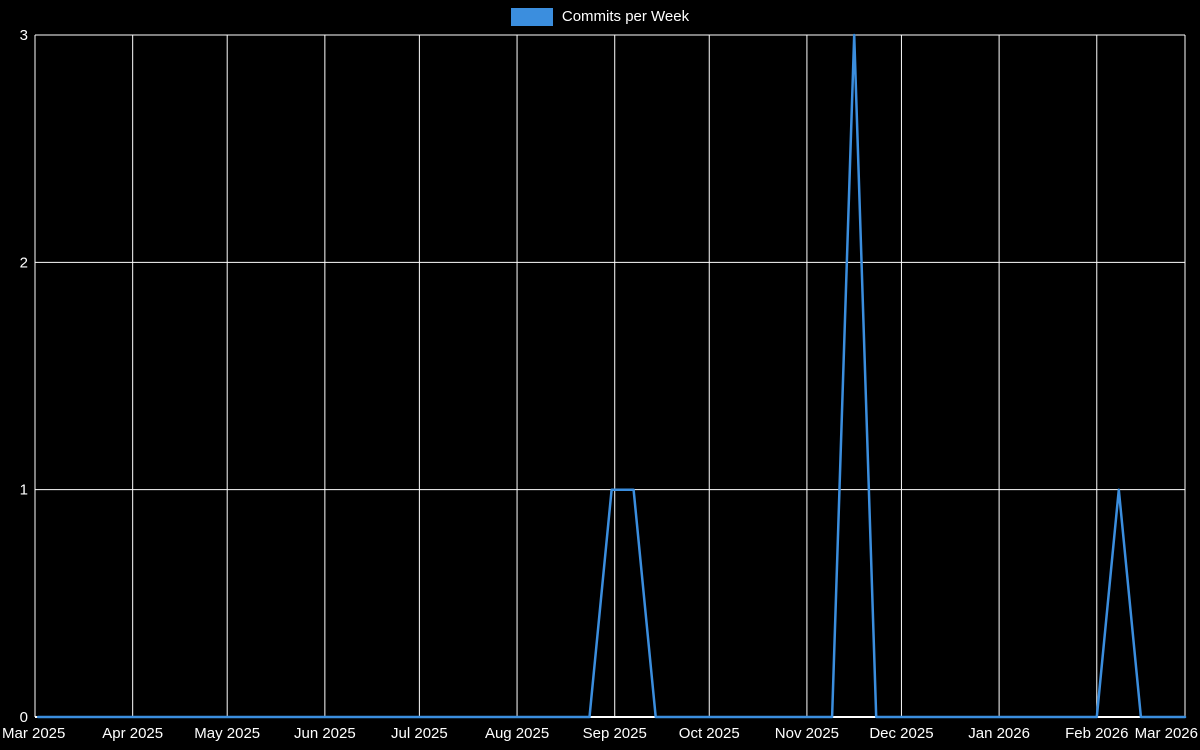  What do you see at coordinates (325, 733) in the screenshot?
I see `x-tick-label: Jun 2025` at bounding box center [325, 733].